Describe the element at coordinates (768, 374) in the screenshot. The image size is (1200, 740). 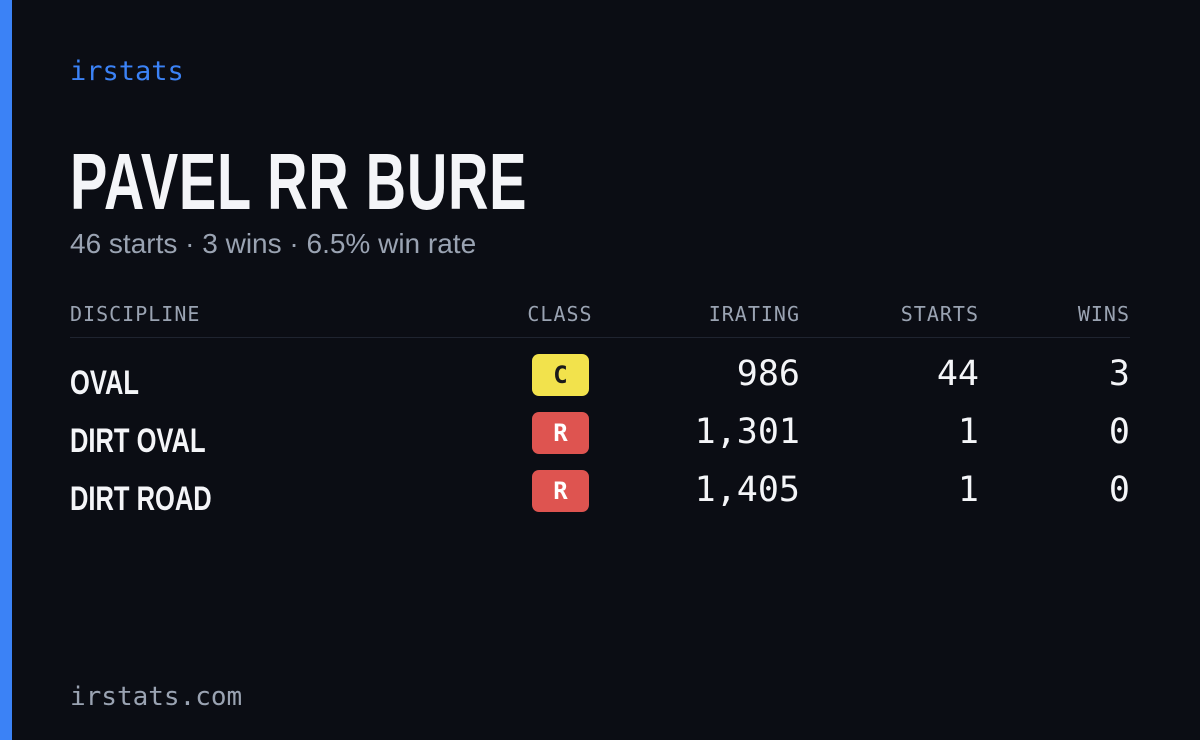
I see `irating: 986` at that location.